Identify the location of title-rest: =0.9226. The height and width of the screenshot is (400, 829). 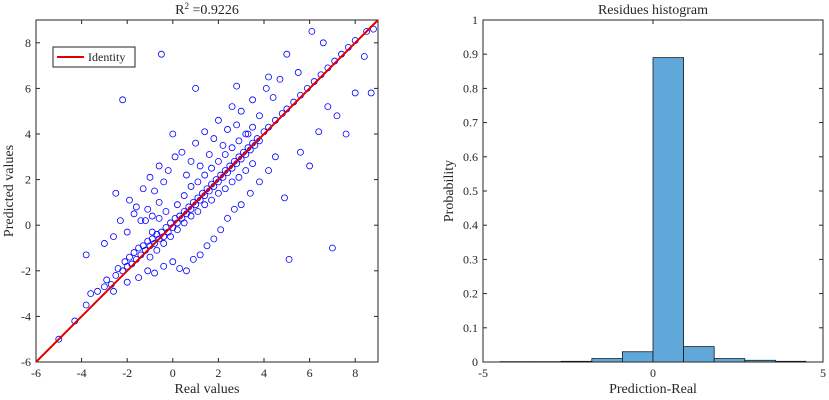
(214, 10).